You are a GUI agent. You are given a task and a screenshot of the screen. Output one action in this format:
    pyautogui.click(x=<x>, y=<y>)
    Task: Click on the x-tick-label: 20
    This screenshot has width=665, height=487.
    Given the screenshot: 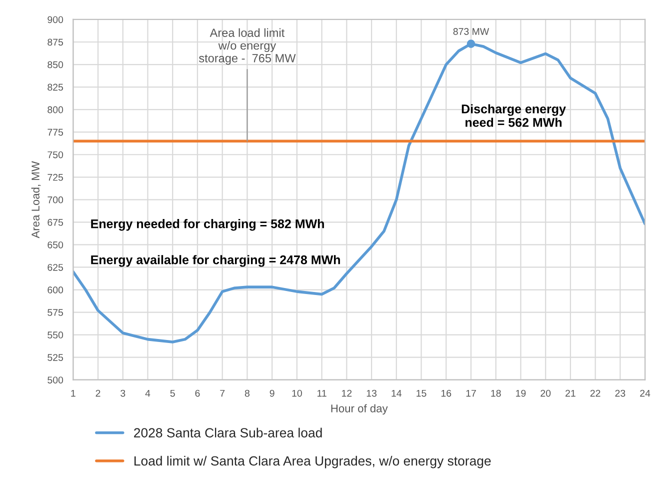 What is the action you would take?
    pyautogui.click(x=545, y=393)
    